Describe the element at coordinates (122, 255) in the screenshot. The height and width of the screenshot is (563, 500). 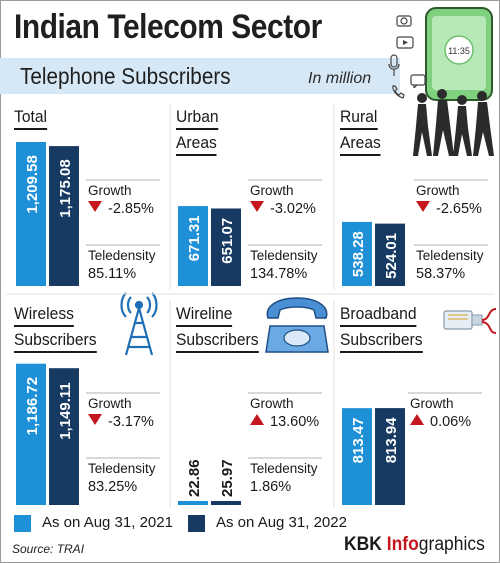
I see `teledensity-label-total: Teledensity` at that location.